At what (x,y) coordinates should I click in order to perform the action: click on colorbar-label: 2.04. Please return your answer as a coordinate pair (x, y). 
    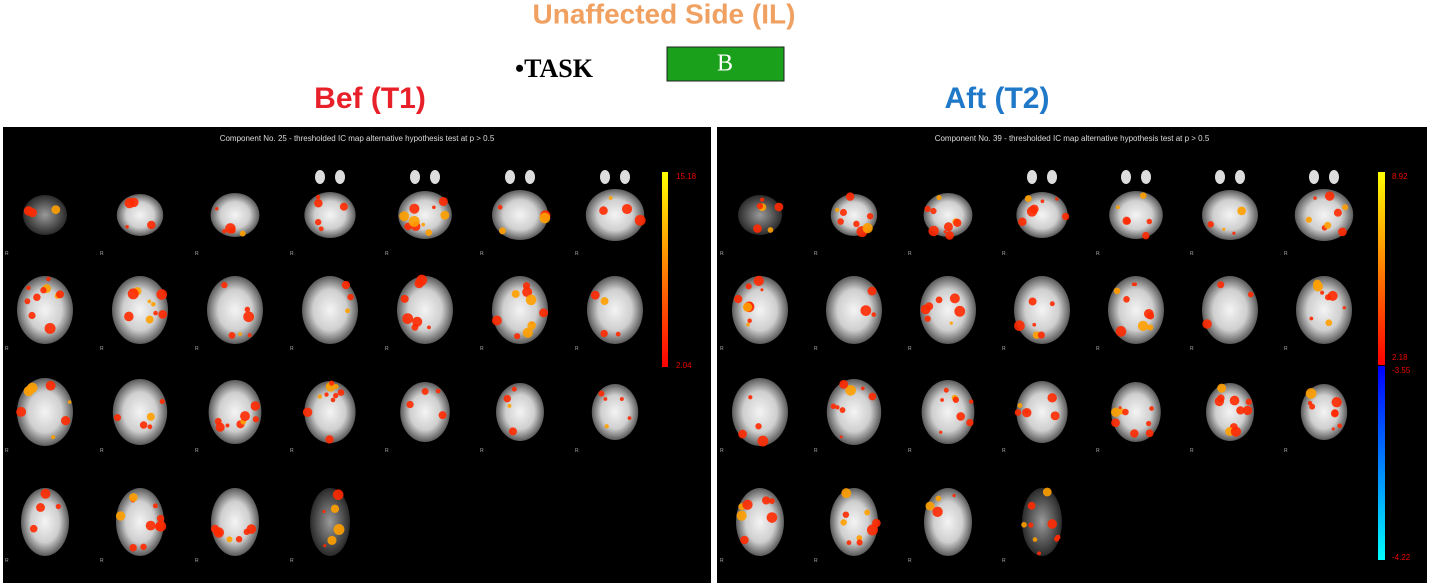
    Looking at the image, I should click on (684, 365).